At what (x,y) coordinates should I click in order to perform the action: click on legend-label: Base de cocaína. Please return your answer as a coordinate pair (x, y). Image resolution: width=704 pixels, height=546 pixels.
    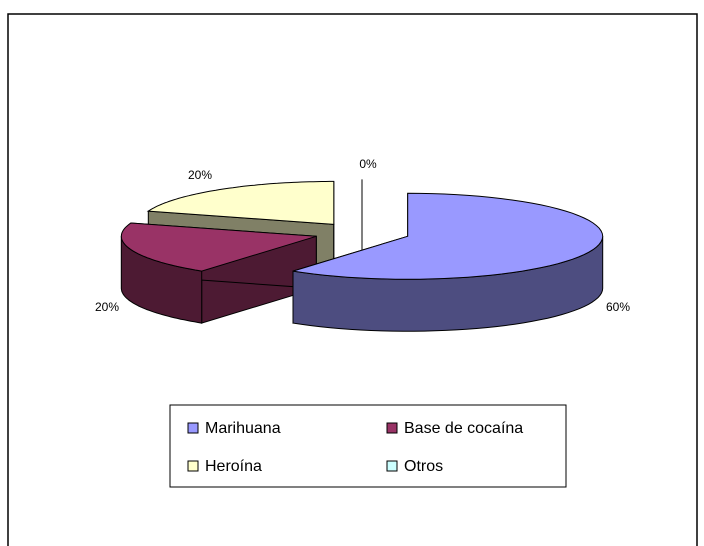
    Looking at the image, I should click on (463, 428).